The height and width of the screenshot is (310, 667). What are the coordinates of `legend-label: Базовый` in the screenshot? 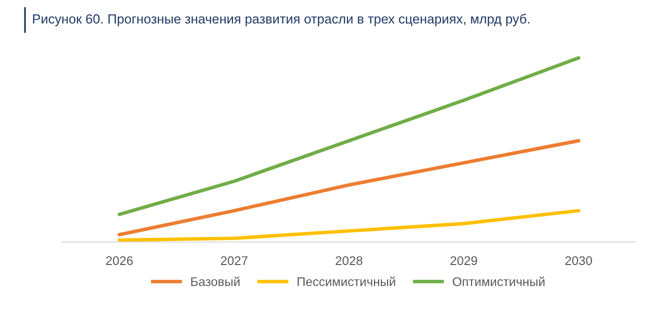 It's located at (215, 281).